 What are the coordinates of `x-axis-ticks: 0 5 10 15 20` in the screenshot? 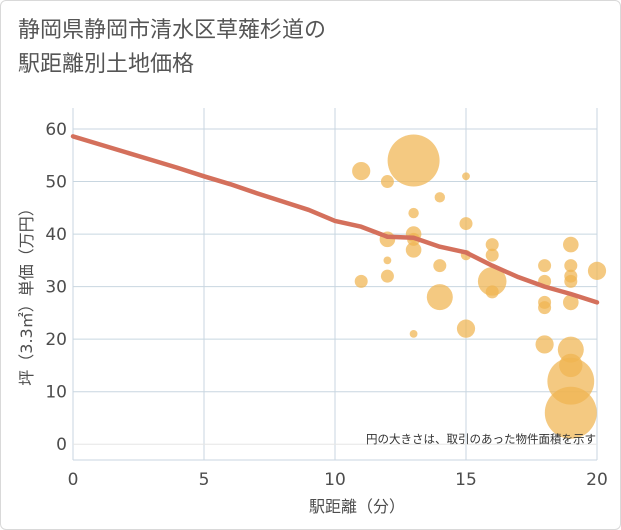 It's located at (338, 480).